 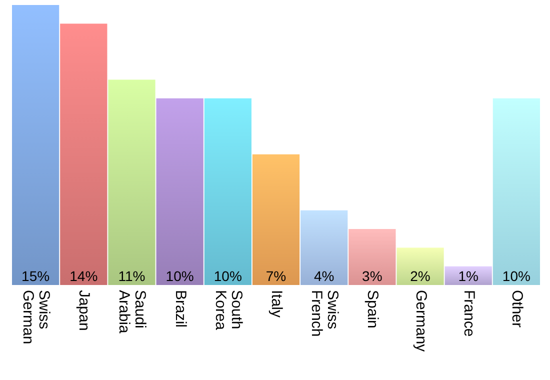 What do you see at coordinates (325, 313) in the screenshot?
I see `x-tick-label: Swiss French` at bounding box center [325, 313].